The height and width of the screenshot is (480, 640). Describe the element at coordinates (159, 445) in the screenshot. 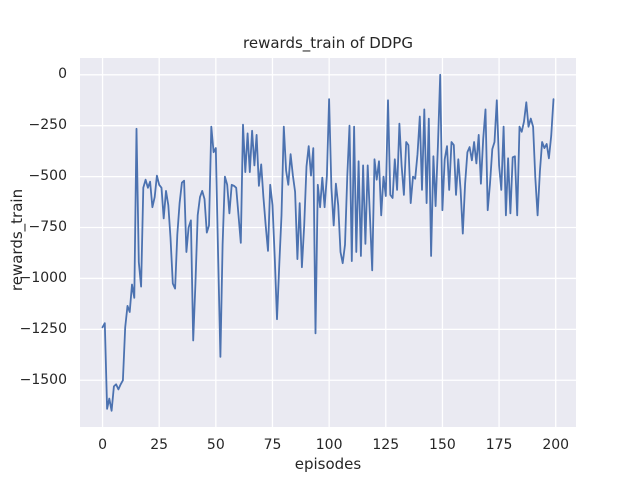

I see `x-tick-label: 25` at that location.